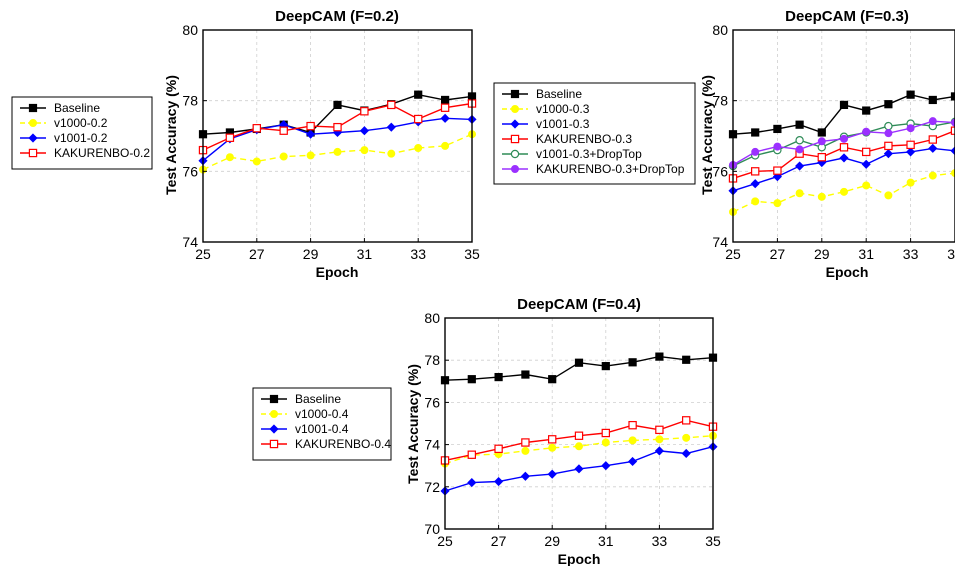  What do you see at coordinates (552, 541) in the screenshot?
I see `x-tick-label: 29` at bounding box center [552, 541].